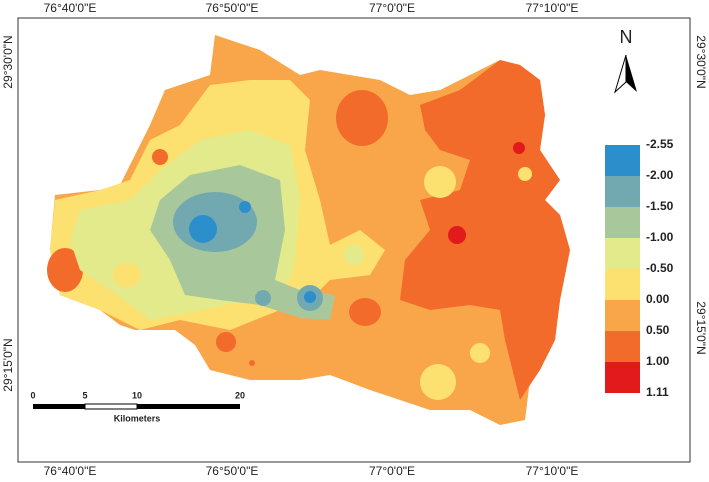 The image size is (709, 482). I want to click on north-label: N, so click(626, 37).